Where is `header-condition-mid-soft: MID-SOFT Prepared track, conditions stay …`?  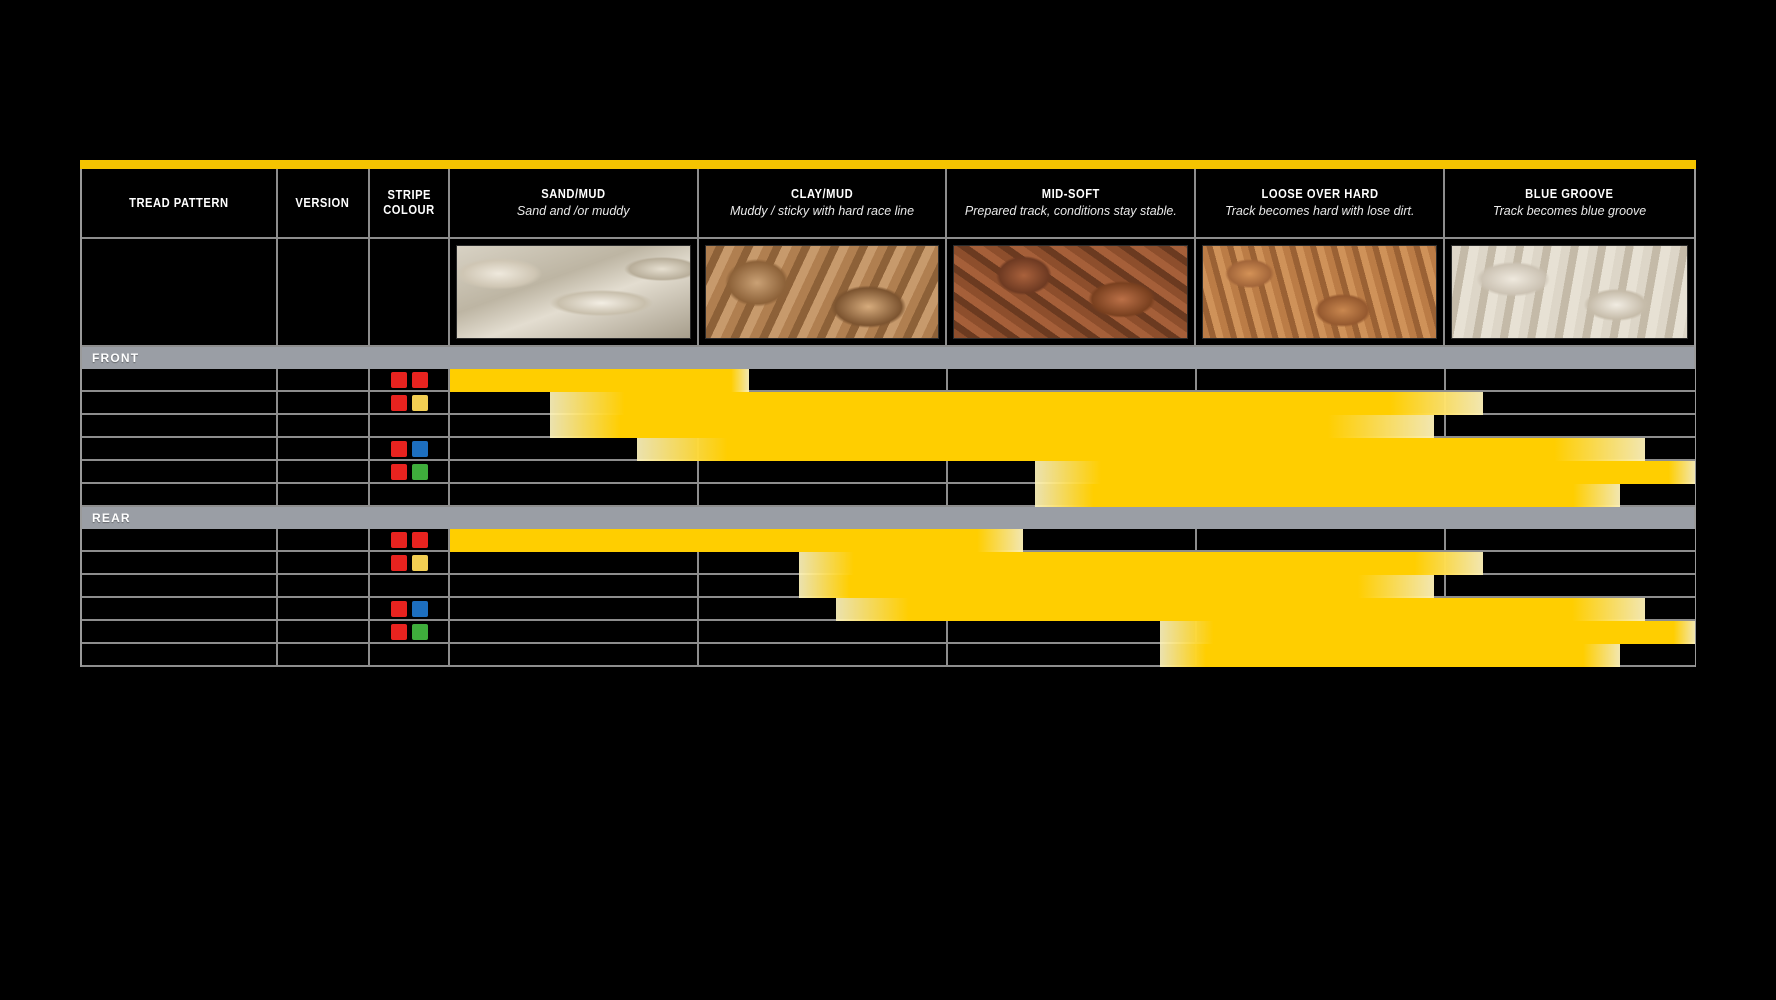 header-condition-mid-soft: MID-SOFT Prepared track, conditions stay … is located at coordinates (1072, 204).